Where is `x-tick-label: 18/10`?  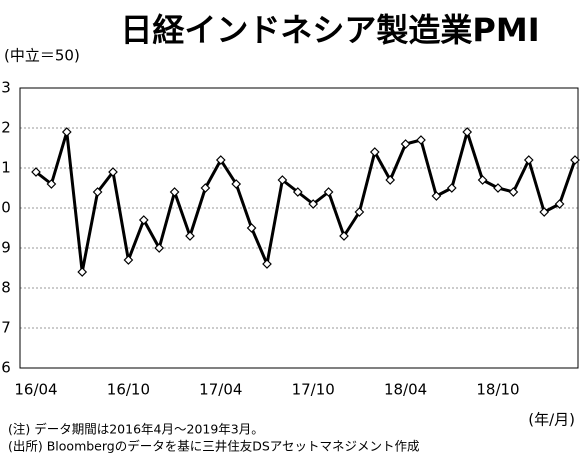
x-tick-label: 18/10 is located at coordinates (497, 390).